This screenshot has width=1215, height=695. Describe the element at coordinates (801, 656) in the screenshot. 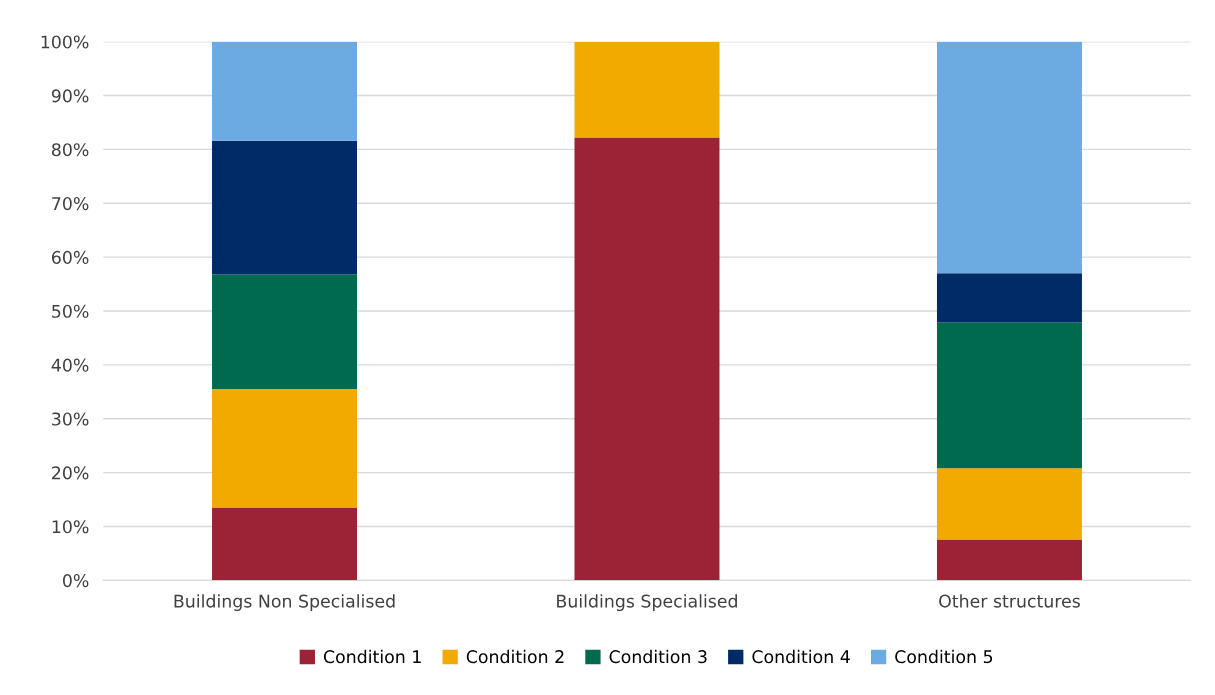

I see `legend-label: Condition 4` at that location.